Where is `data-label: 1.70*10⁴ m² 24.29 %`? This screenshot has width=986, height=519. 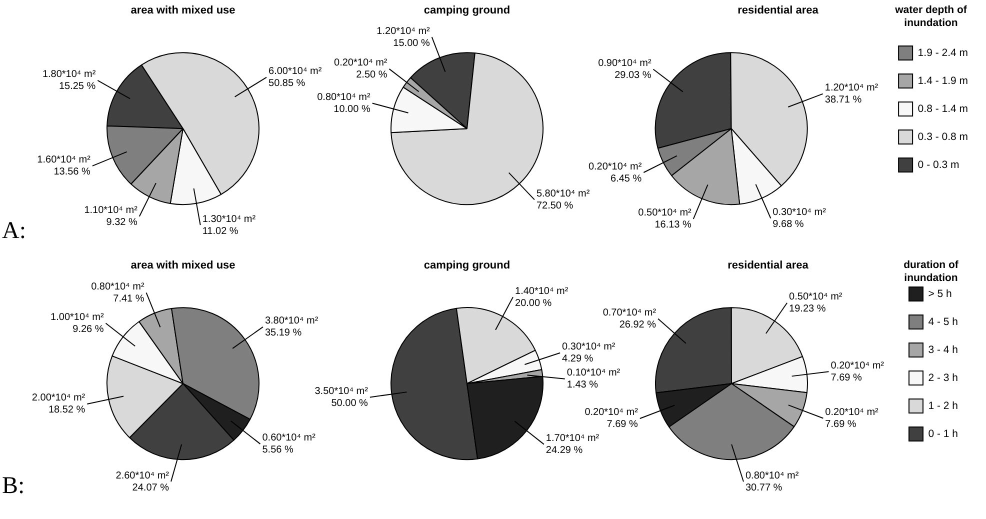 data-label: 1.70*10⁴ m² 24.29 % is located at coordinates (573, 444).